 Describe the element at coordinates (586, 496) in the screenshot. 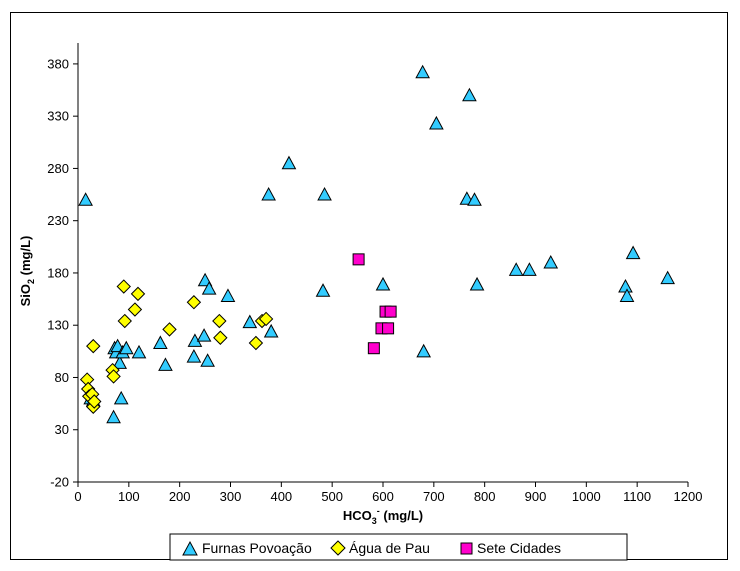

I see `x-tick-label: 1000` at that location.